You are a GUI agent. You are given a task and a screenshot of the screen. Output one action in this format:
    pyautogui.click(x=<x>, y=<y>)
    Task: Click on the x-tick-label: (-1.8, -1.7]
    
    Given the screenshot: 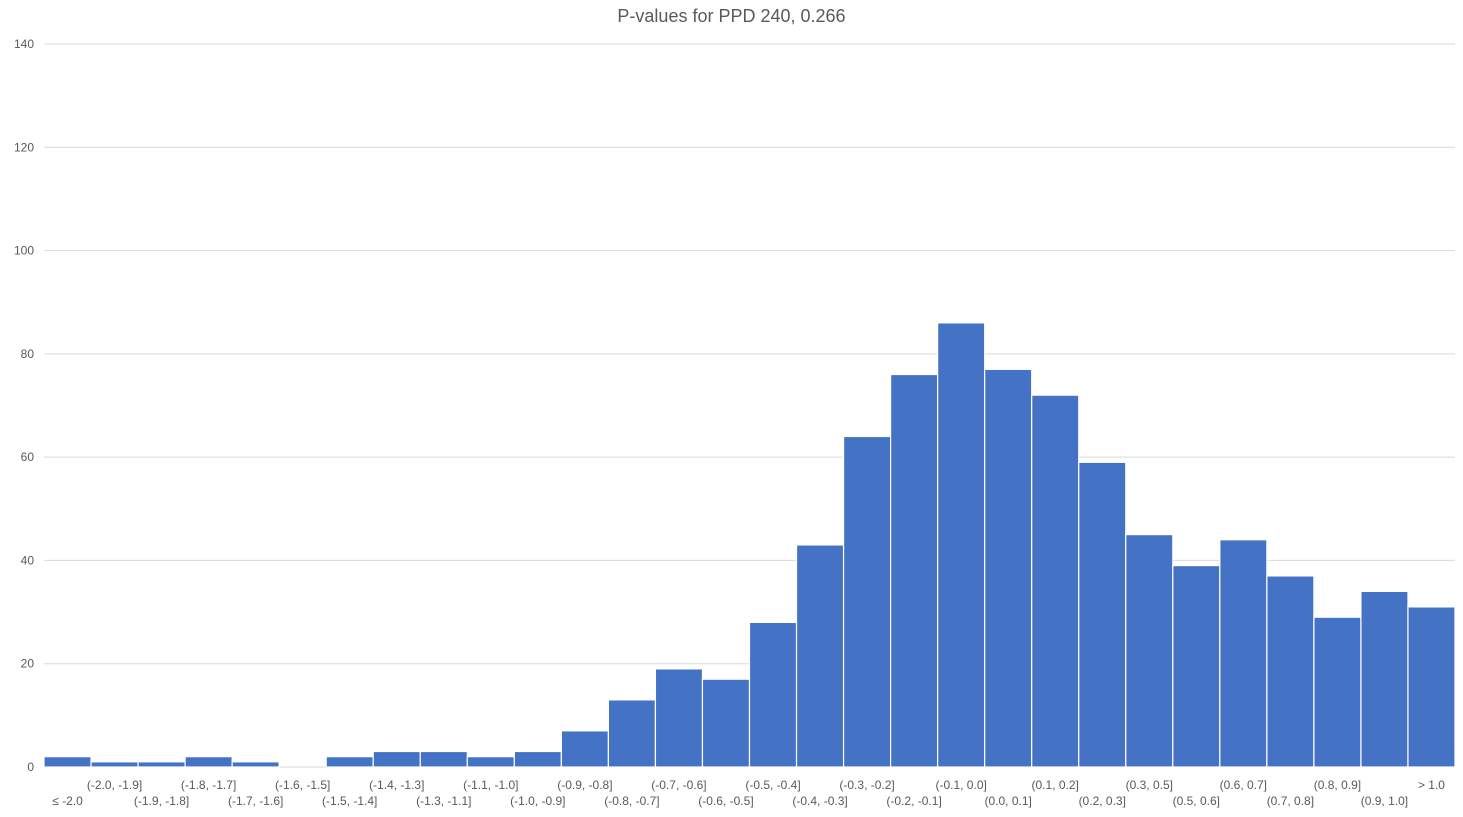 What is the action you would take?
    pyautogui.click(x=208, y=785)
    